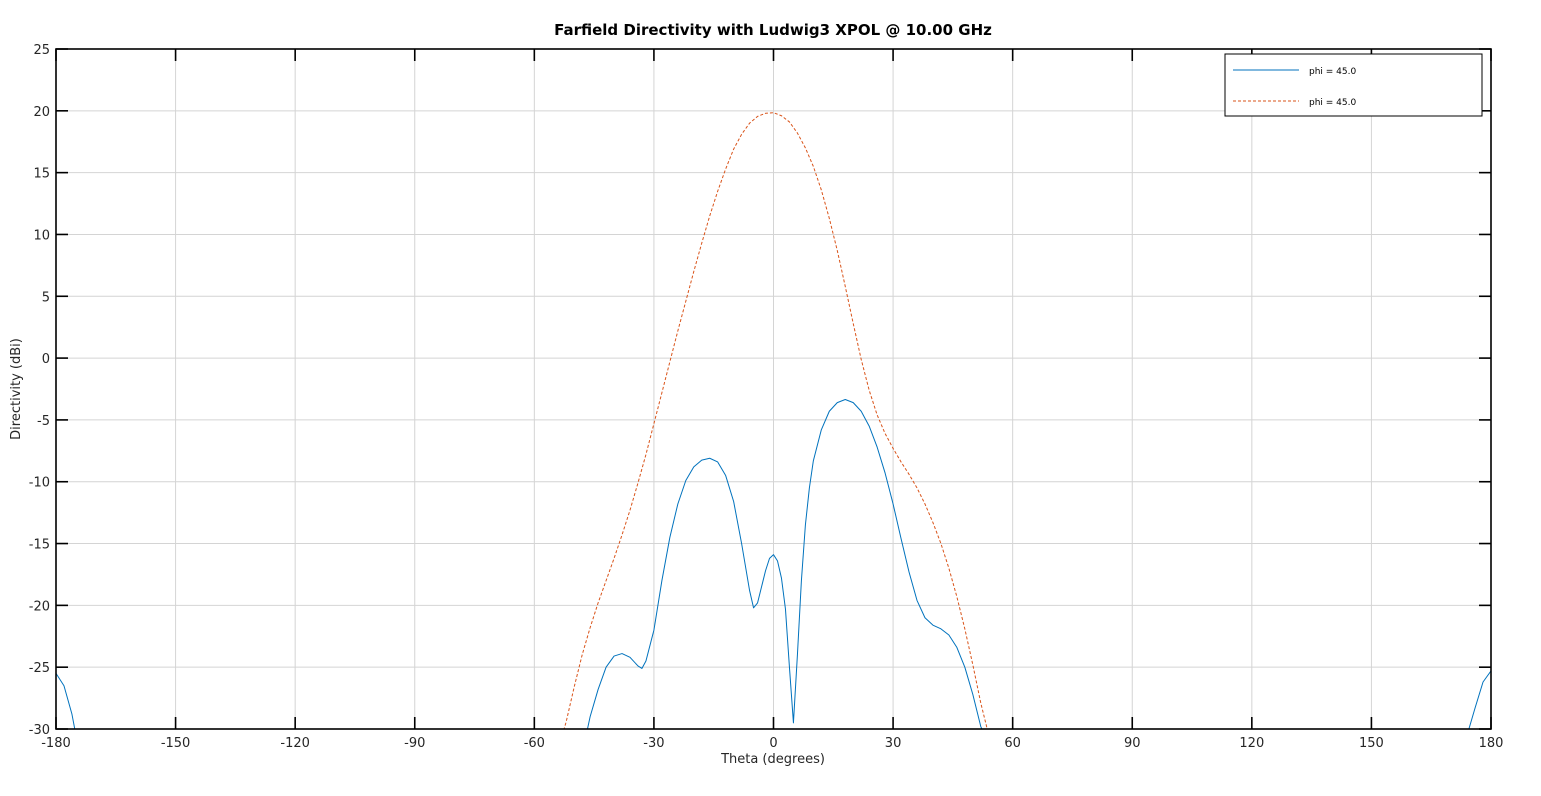  I want to click on y-tick-label: -15, so click(39, 545).